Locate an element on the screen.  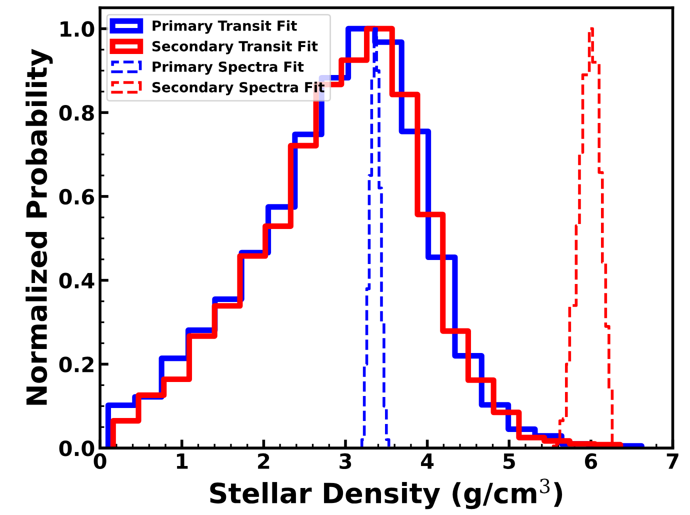
y-tick-label: 0.2 is located at coordinates (76, 364).